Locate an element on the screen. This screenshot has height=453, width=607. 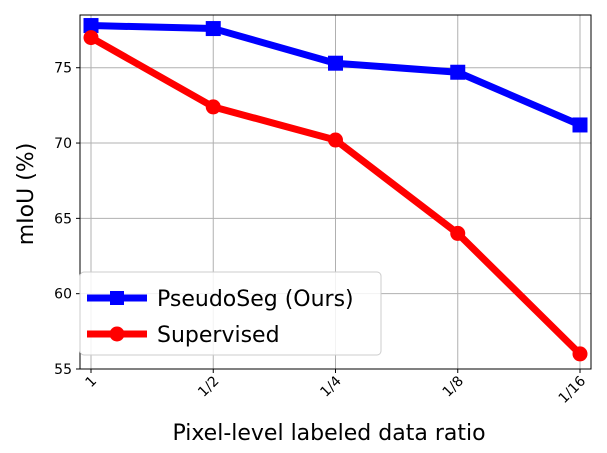
y-tick-label: 75 is located at coordinates (63, 69).